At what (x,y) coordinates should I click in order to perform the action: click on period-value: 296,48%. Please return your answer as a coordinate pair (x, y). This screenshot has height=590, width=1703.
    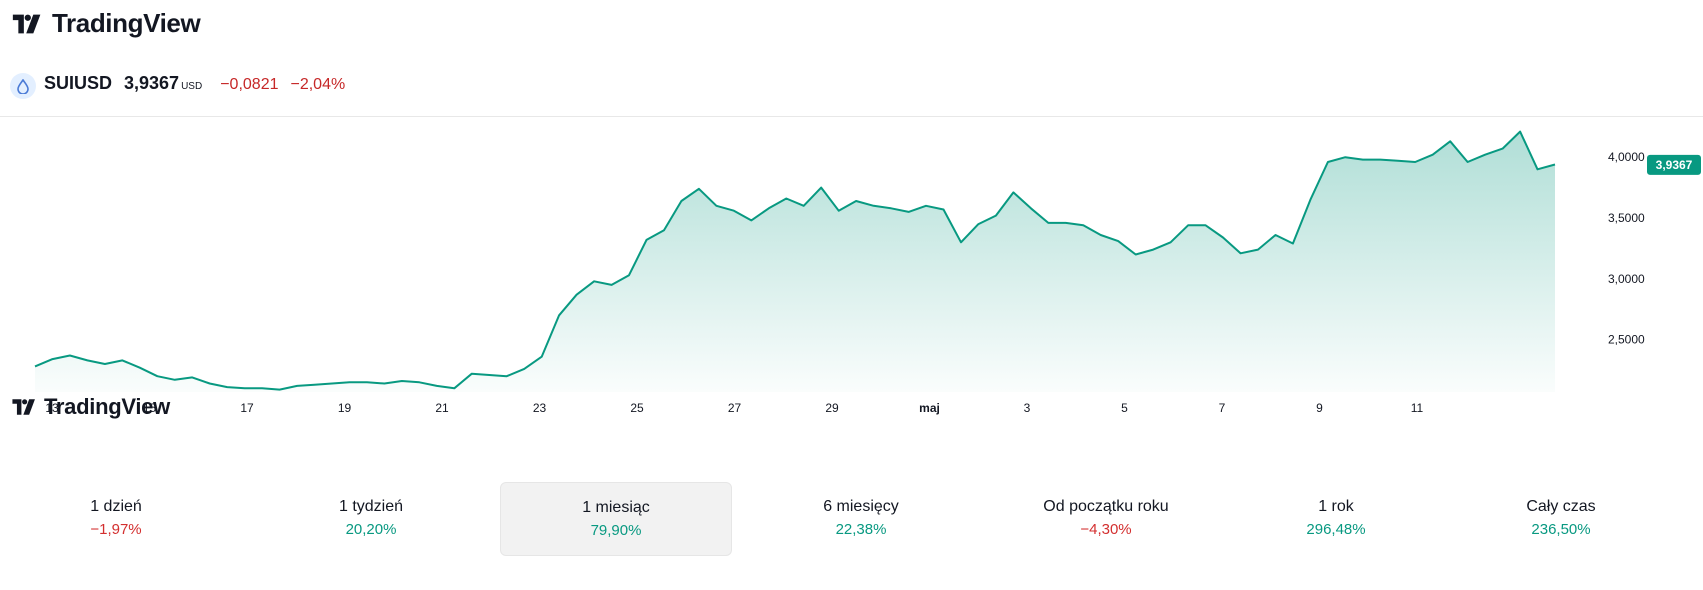
    Looking at the image, I should click on (1336, 529).